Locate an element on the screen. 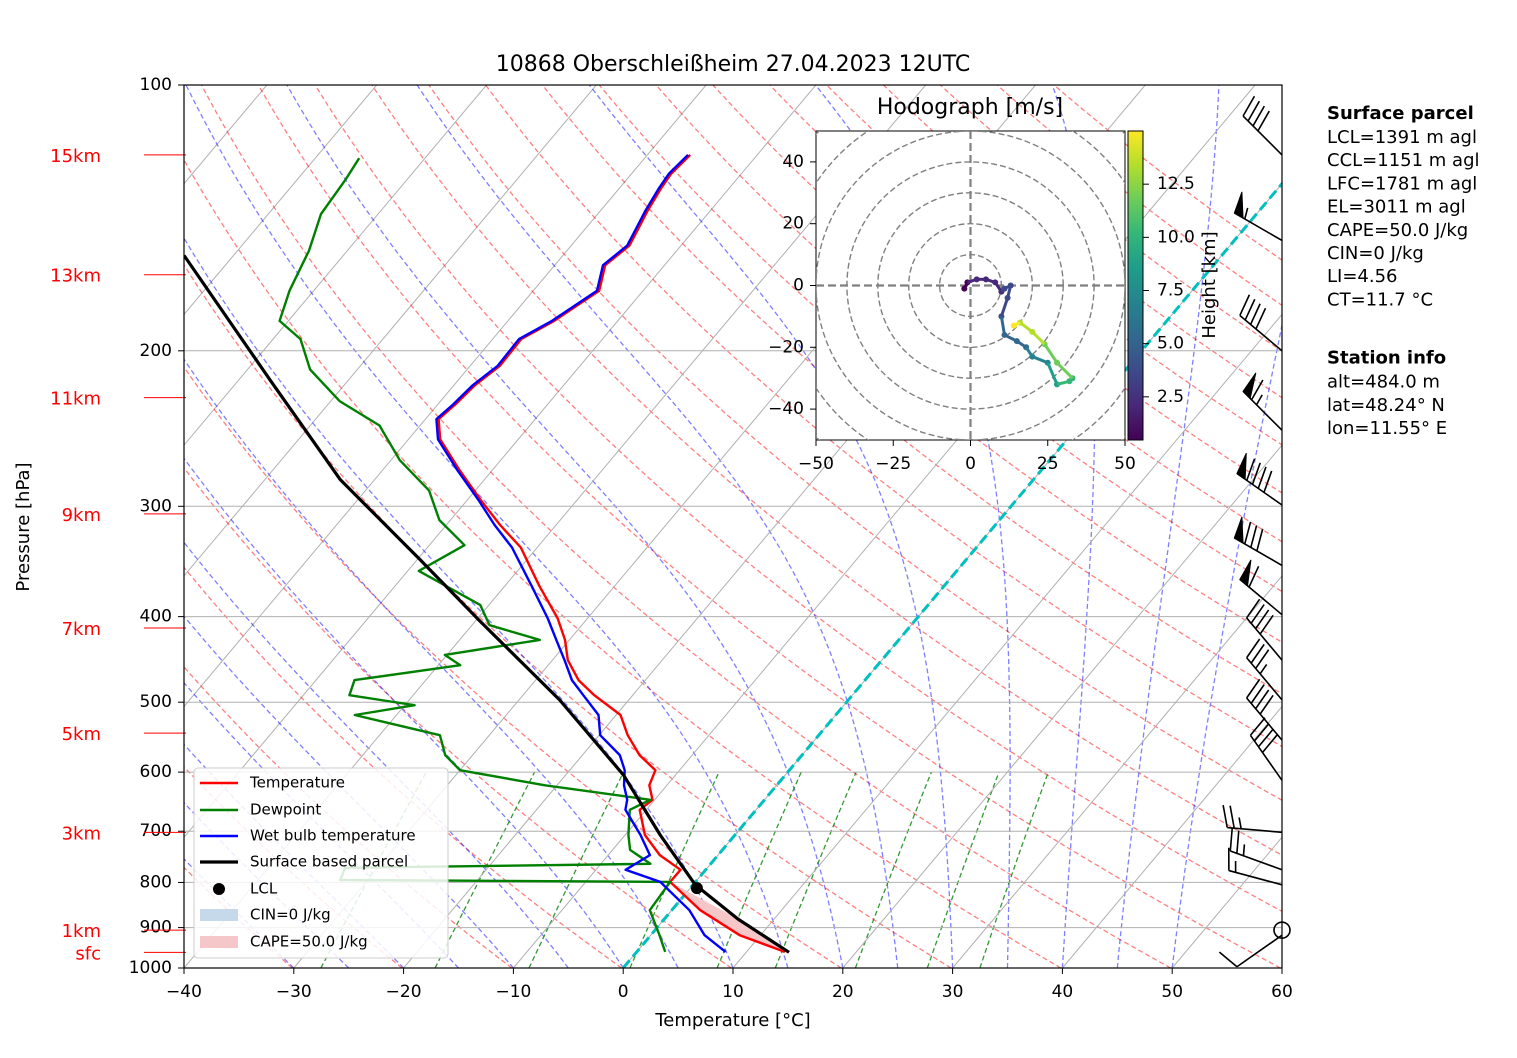  info-line: EL=3011 m agl is located at coordinates (1396, 207).